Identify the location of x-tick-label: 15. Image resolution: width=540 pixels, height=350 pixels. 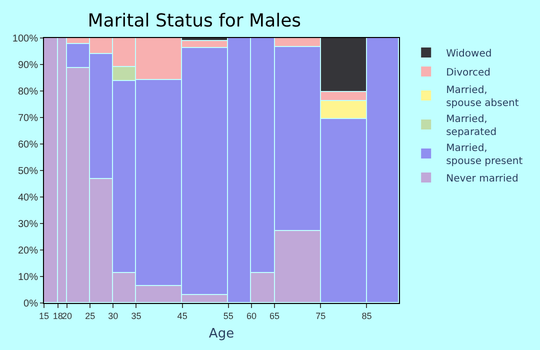
(44, 315).